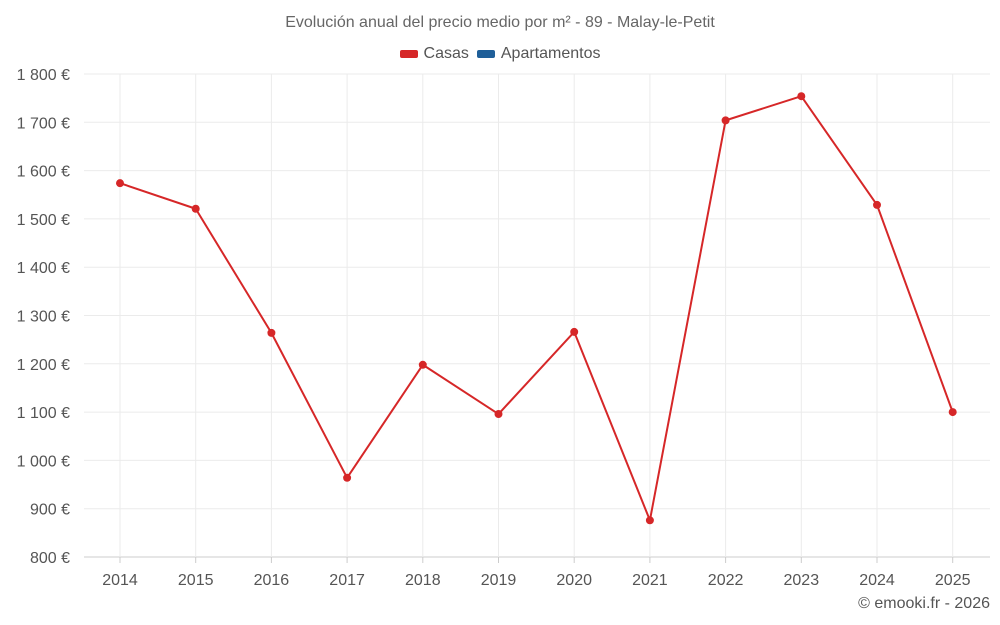 This screenshot has height=625, width=1000. I want to click on y-tick-label: 900 €, so click(50, 510).